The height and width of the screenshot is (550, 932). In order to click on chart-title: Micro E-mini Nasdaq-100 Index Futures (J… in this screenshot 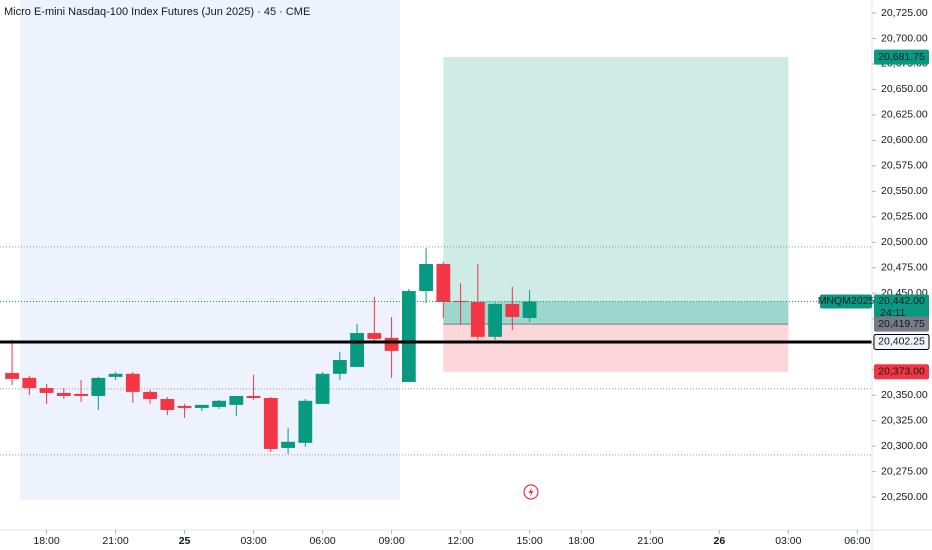, I will do `click(157, 12)`.